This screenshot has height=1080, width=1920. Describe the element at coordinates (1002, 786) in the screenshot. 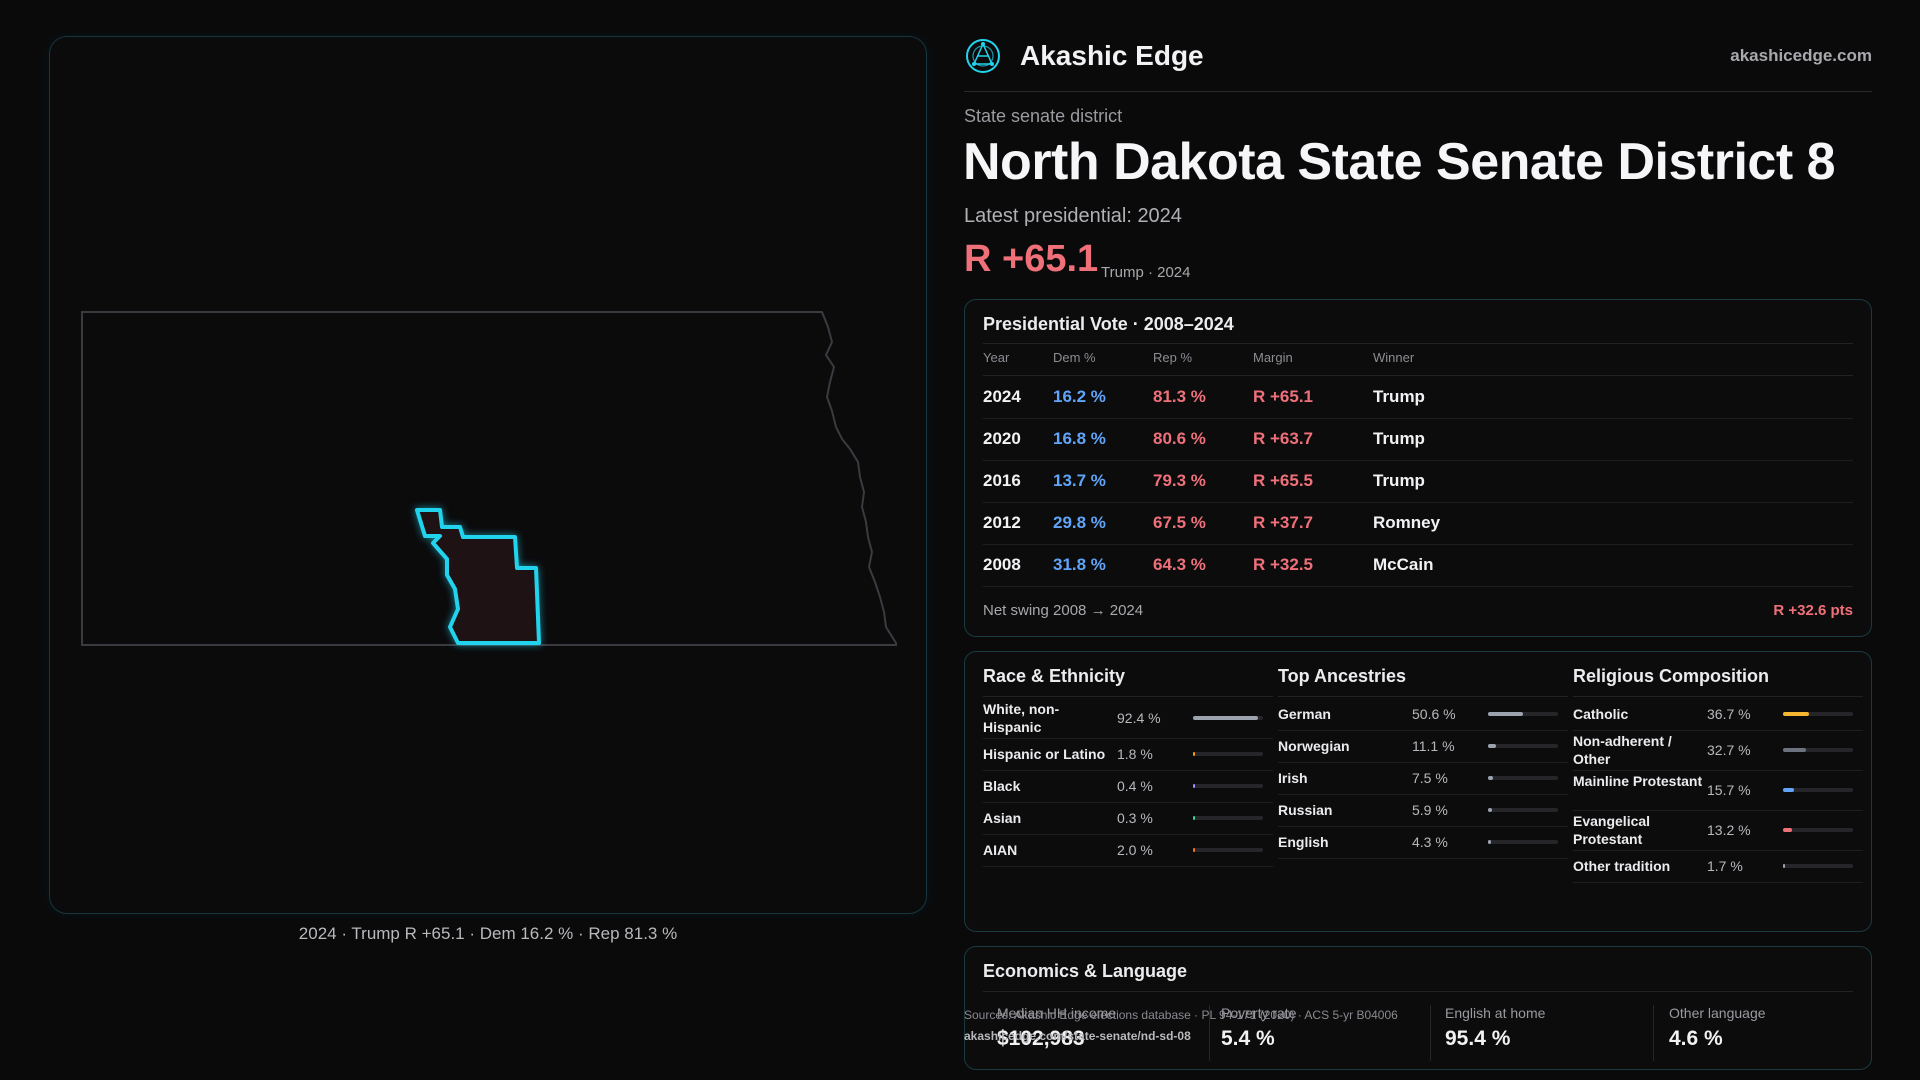

I see `item-label: Black` at that location.